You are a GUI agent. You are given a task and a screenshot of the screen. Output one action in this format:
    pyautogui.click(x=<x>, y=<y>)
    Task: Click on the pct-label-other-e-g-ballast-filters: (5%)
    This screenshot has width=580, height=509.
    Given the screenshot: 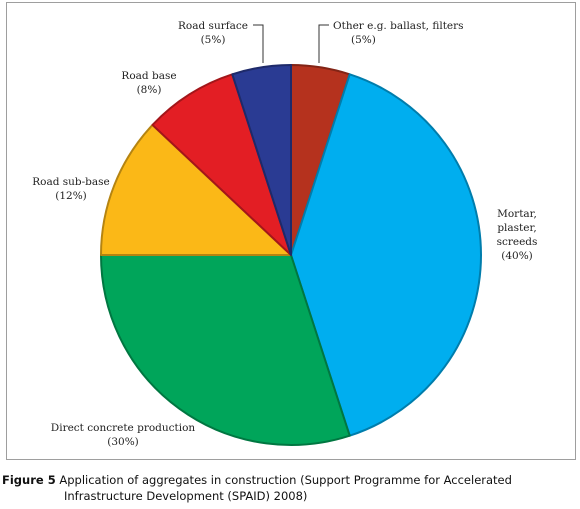 What is the action you would take?
    pyautogui.click(x=363, y=40)
    